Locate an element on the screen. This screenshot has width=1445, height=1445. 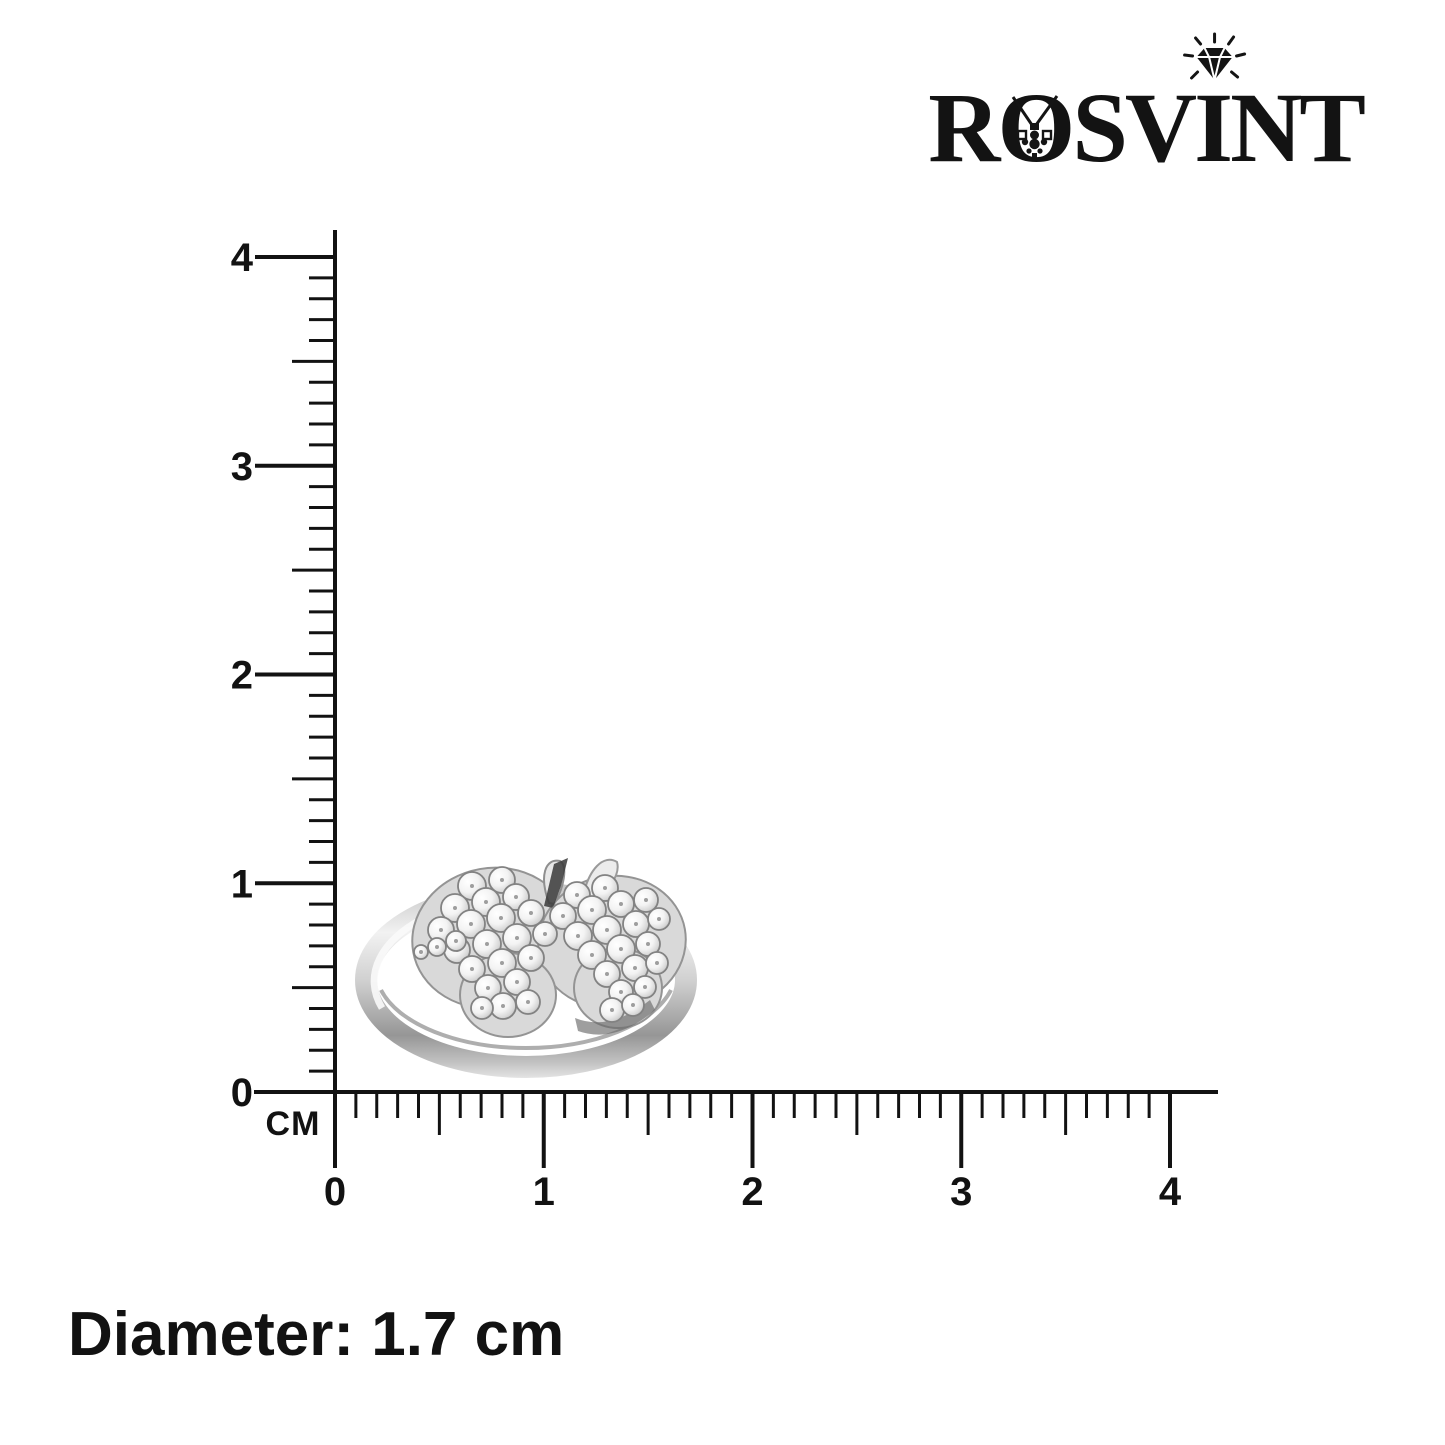
x-tick-label: 1 is located at coordinates (544, 1192).